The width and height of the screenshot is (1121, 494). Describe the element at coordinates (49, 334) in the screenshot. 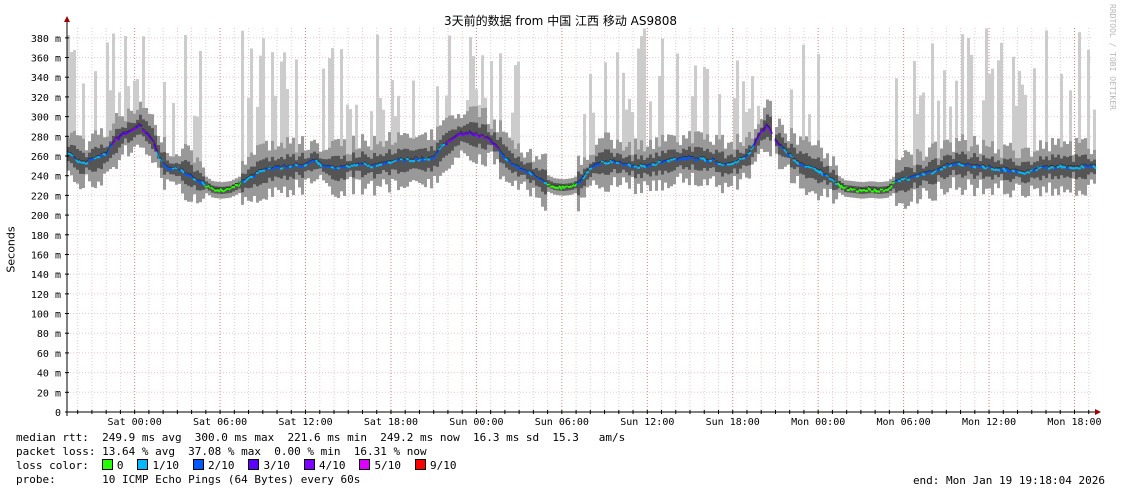

I see `y-tick-label: 80 m` at that location.